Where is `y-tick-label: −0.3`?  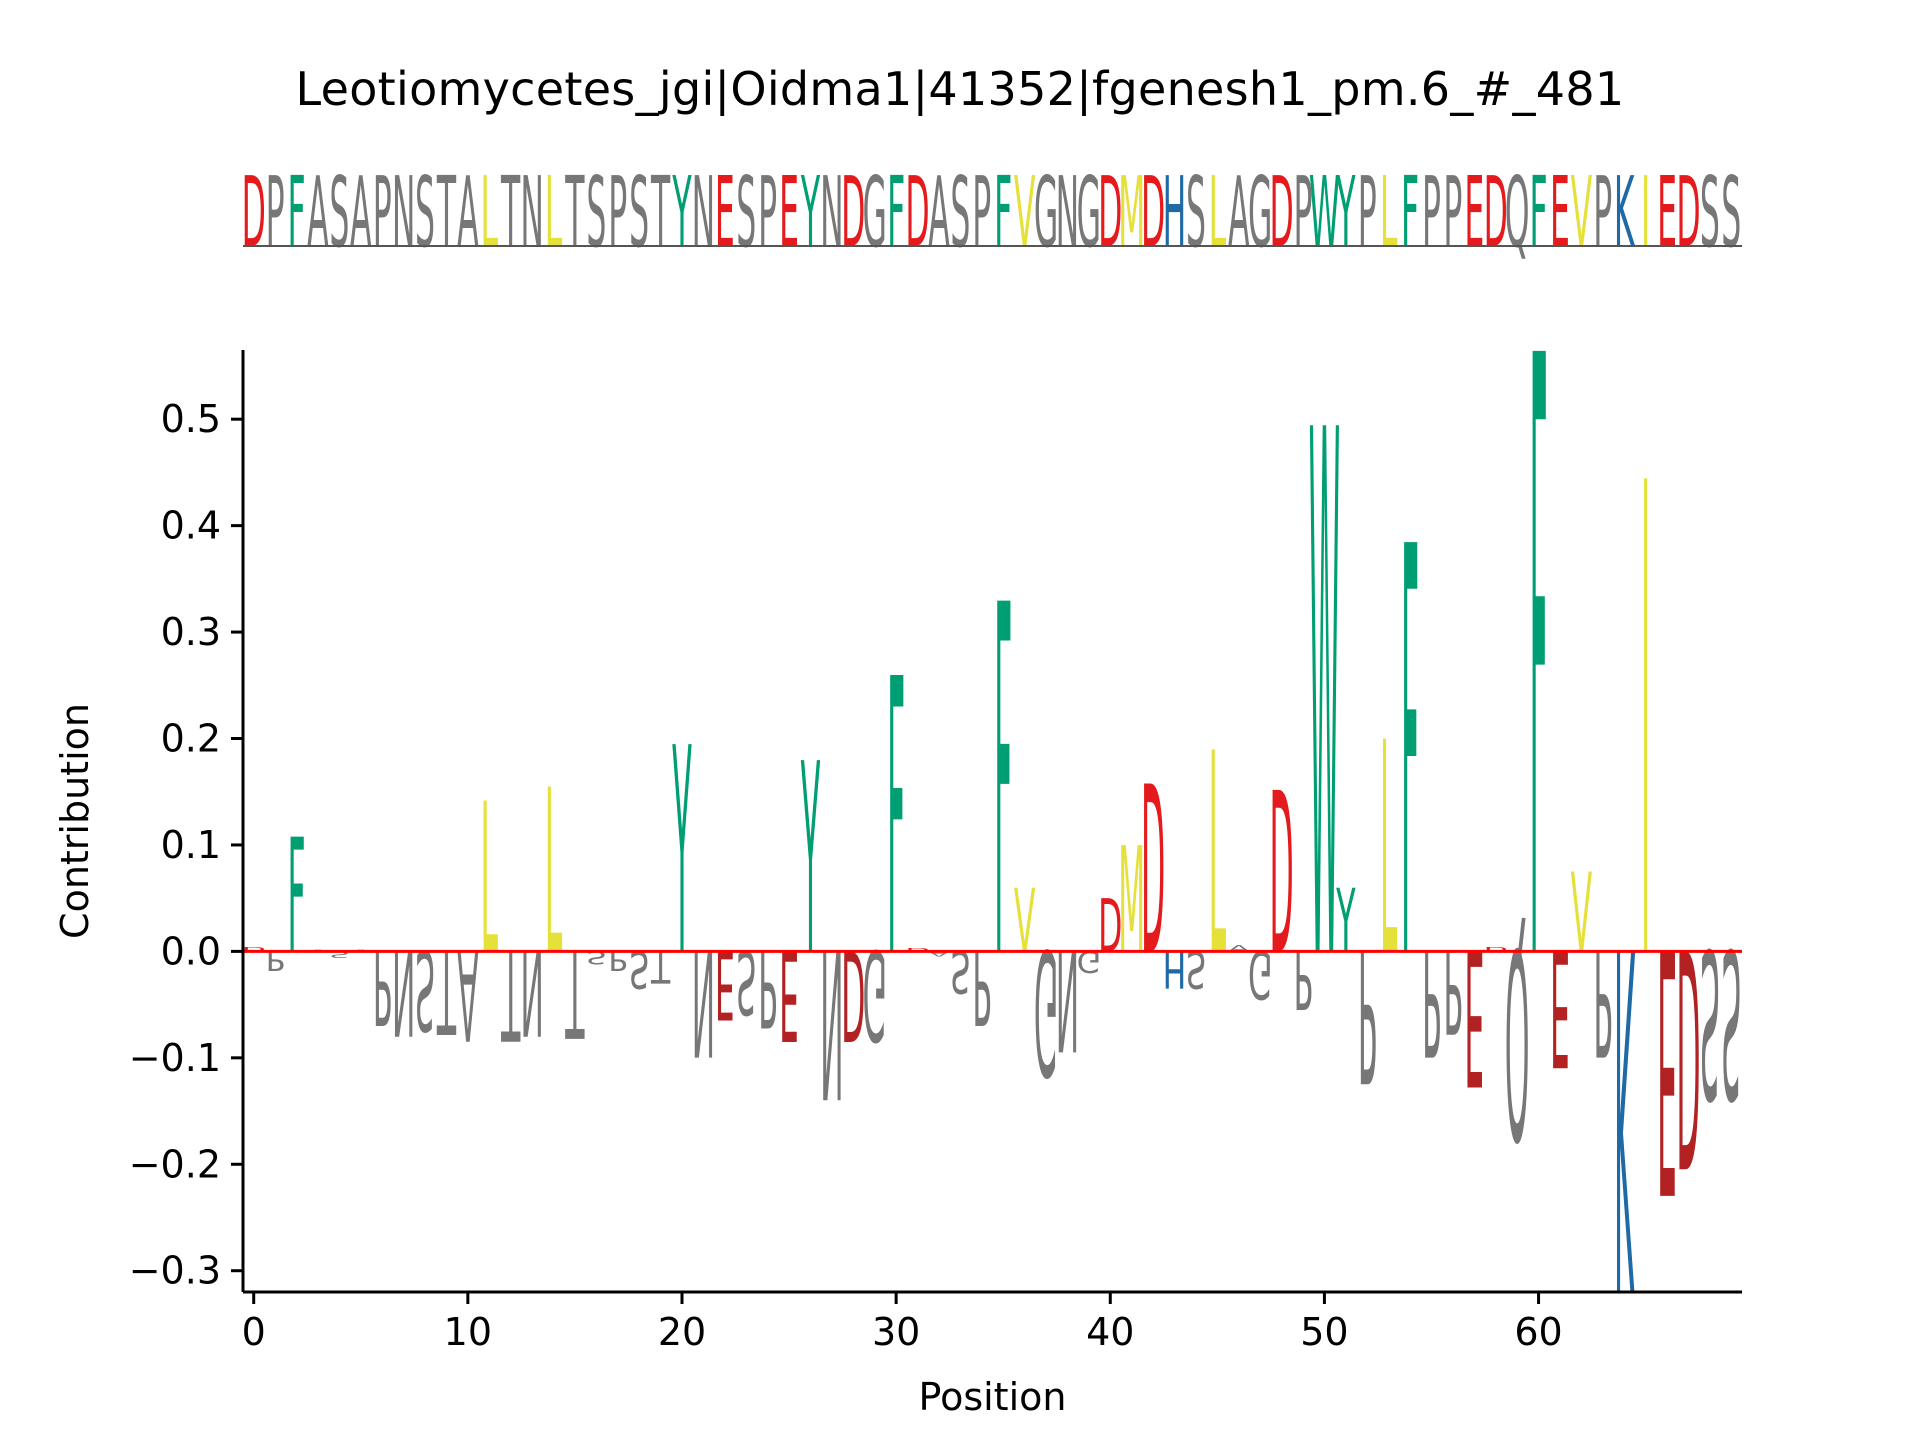 y-tick-label: −0.3 is located at coordinates (175, 1271).